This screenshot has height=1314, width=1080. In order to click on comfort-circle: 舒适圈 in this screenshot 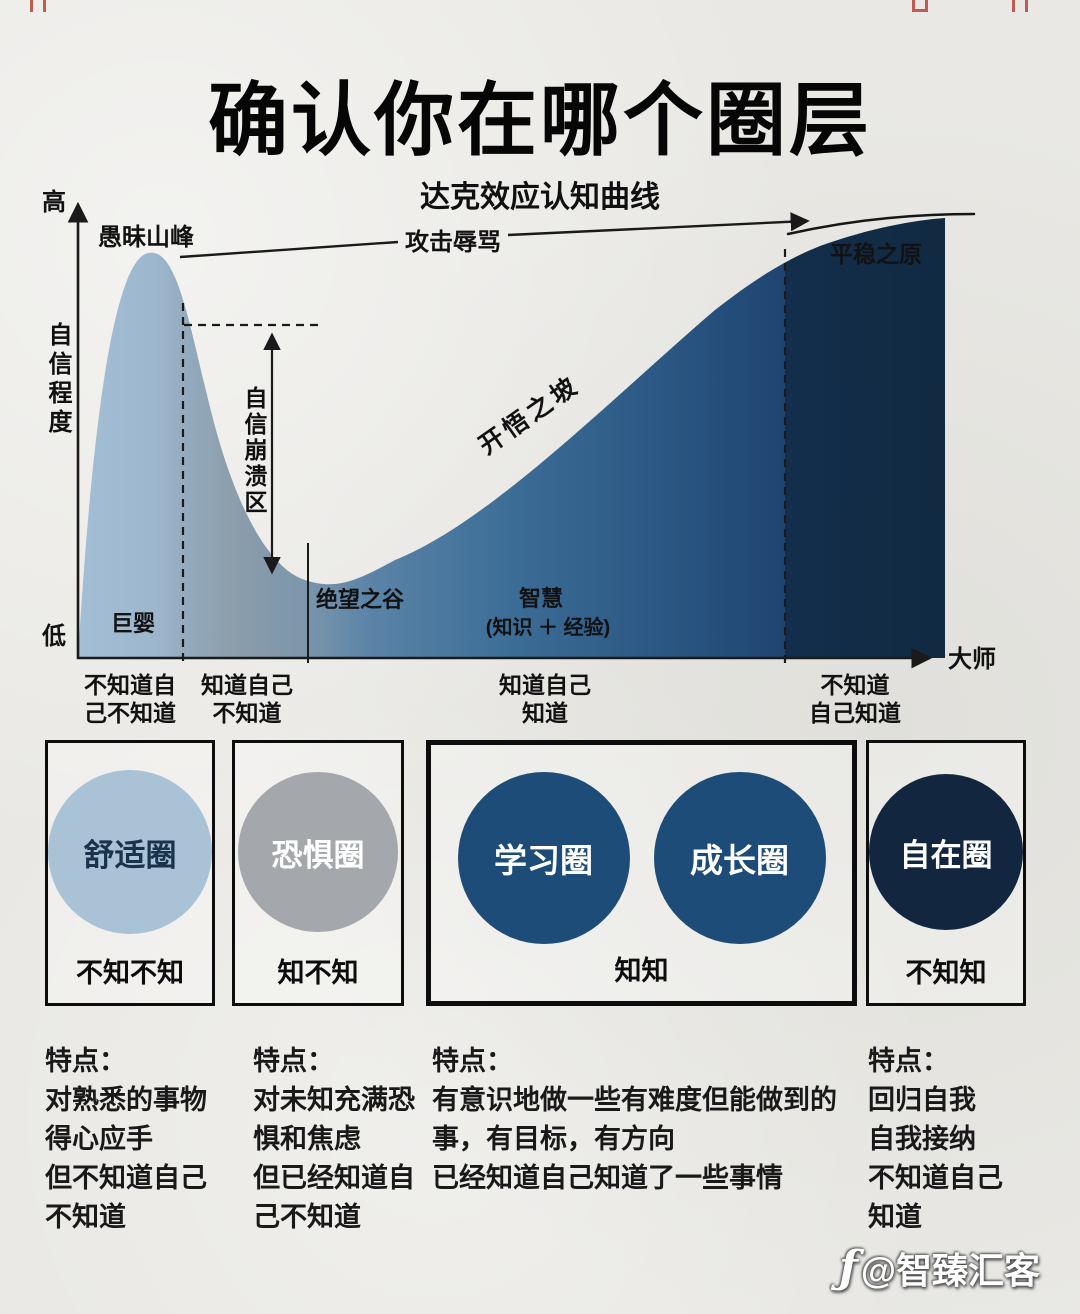, I will do `click(130, 852)`.